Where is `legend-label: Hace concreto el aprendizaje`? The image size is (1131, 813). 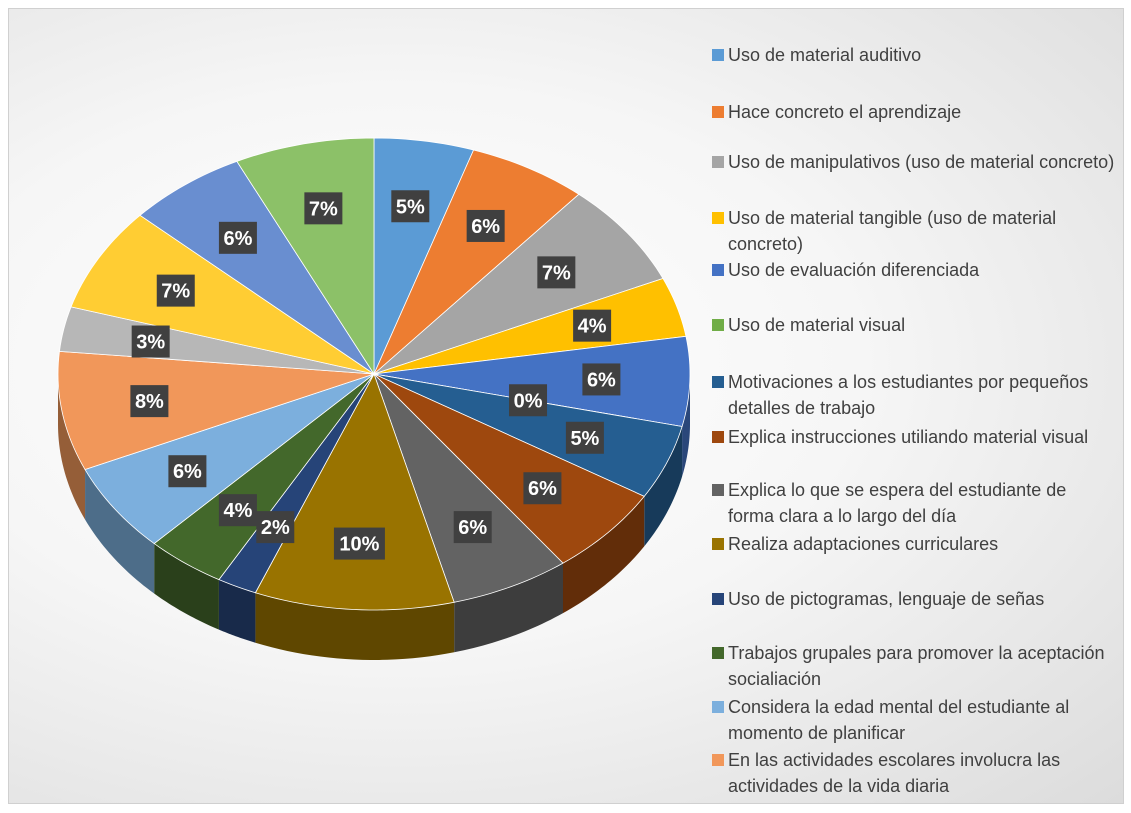 legend-label: Hace concreto el aprendizaje is located at coordinates (845, 112).